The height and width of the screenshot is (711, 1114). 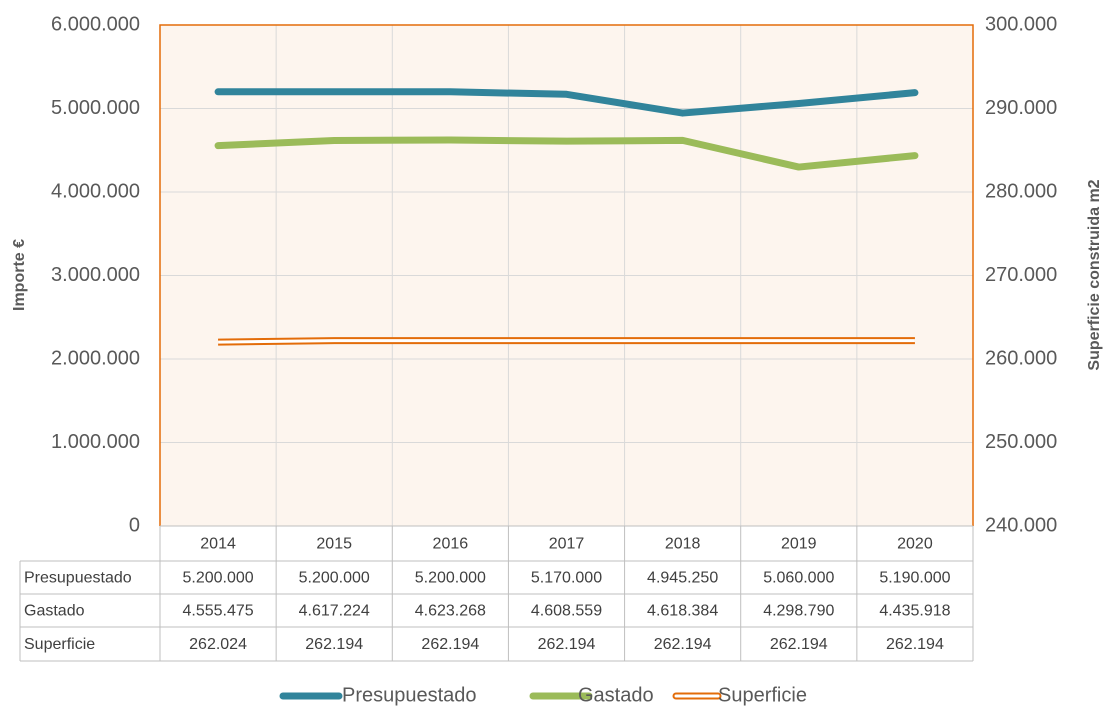 I want to click on table-row-label: Gastado, so click(x=54, y=611).